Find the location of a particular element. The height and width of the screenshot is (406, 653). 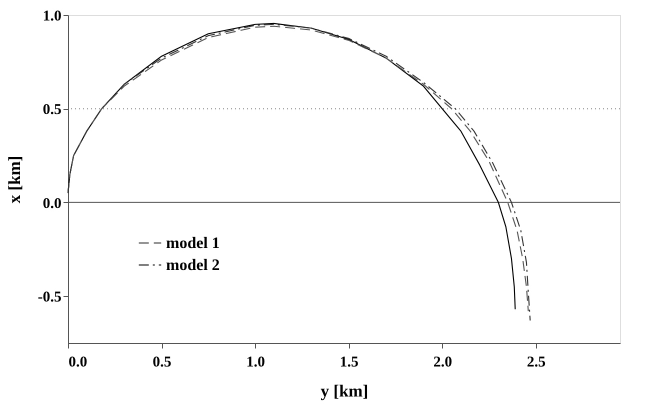

legend-label: model 2 is located at coordinates (193, 265).